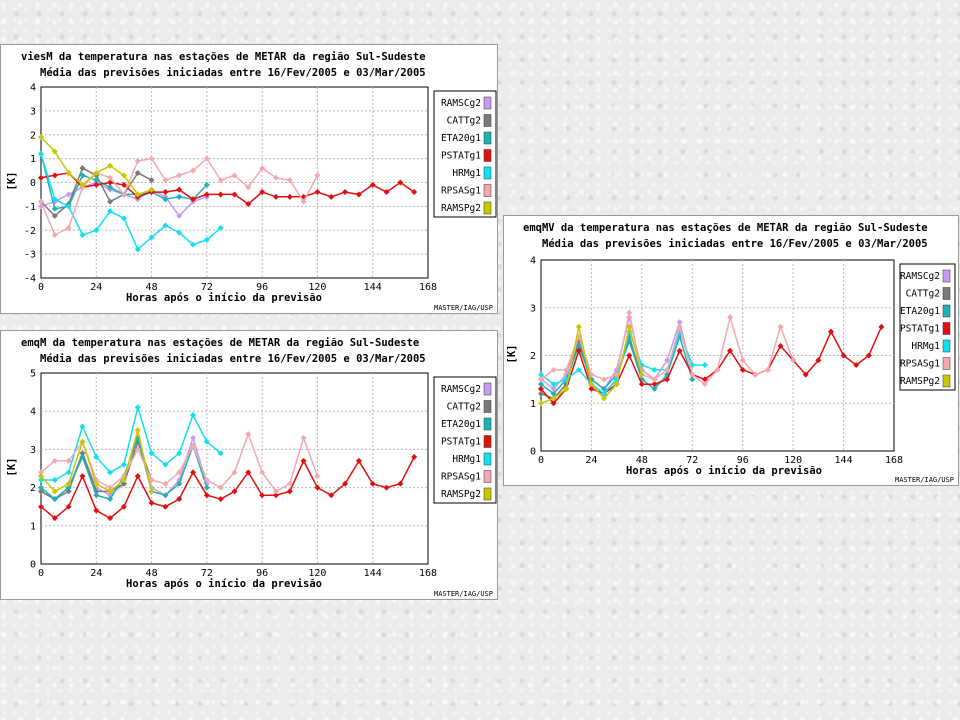 Image resolution: width=960 pixels, height=720 pixels. Describe the element at coordinates (33, 111) in the screenshot. I see `y-tick-label: 3` at that location.